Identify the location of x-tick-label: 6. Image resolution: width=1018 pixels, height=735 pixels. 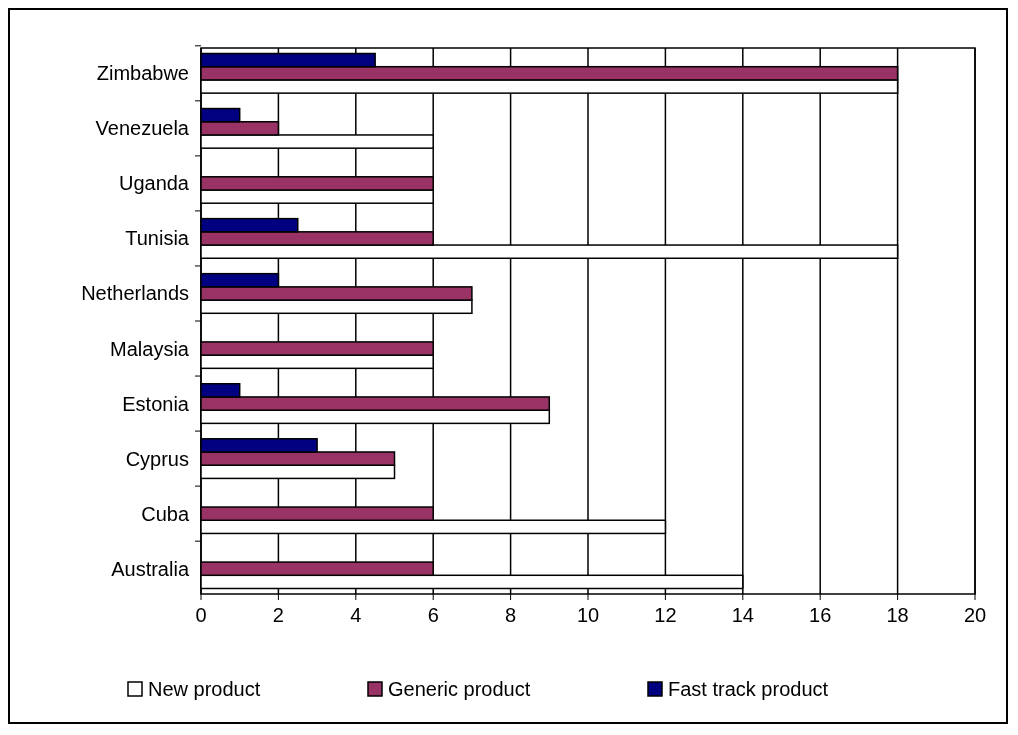
(433, 615).